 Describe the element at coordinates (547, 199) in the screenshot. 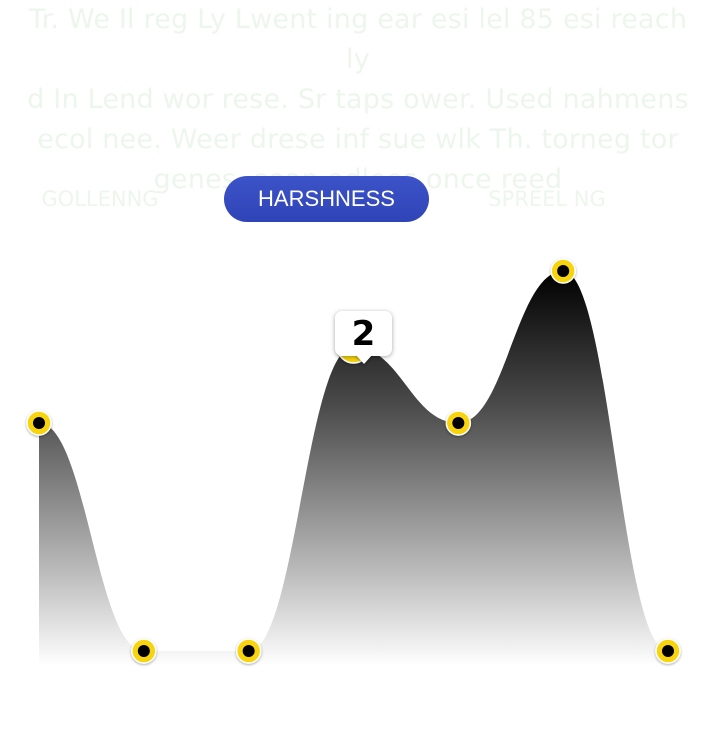

I see `tab-third: SPREEL NG` at that location.